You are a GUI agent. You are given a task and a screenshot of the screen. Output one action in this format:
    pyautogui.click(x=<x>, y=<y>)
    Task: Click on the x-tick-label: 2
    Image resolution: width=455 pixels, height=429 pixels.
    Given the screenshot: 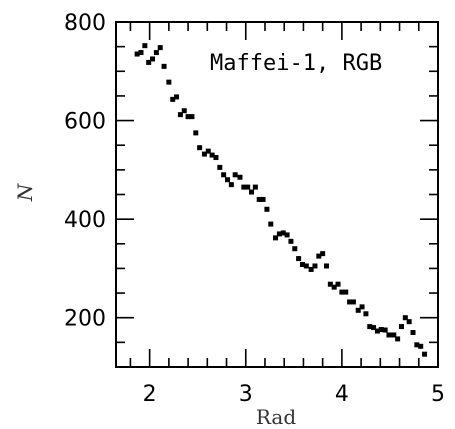 What is the action you would take?
    pyautogui.click(x=150, y=394)
    